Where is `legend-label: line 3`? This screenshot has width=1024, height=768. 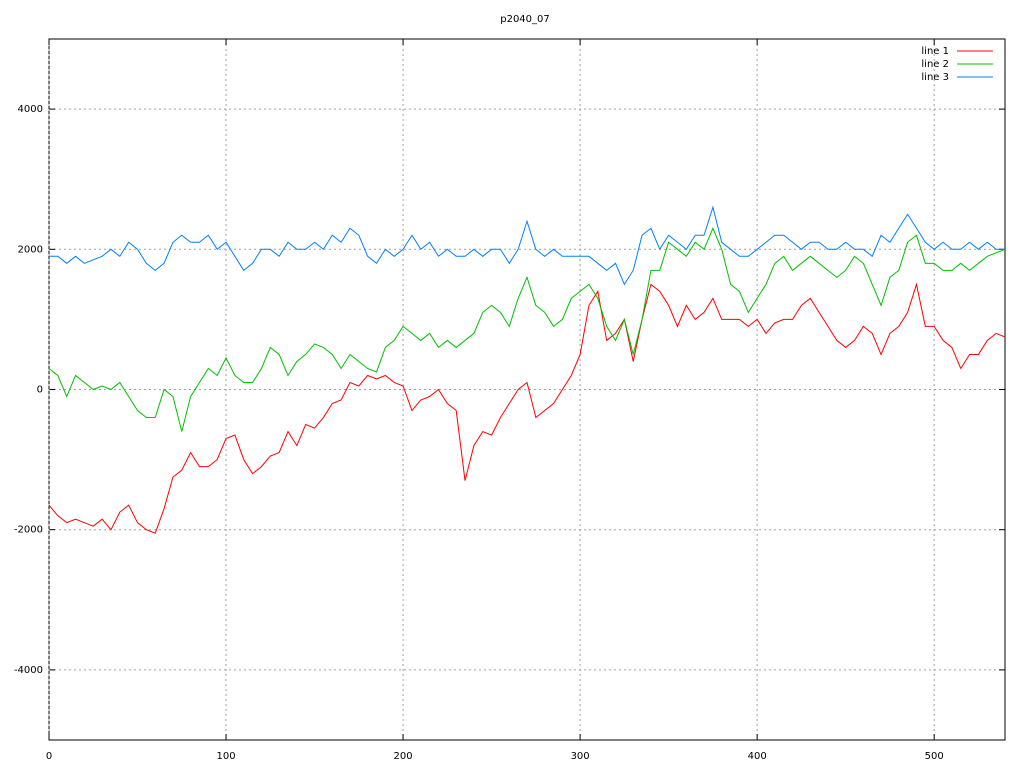 legend-label: line 3 is located at coordinates (935, 77).